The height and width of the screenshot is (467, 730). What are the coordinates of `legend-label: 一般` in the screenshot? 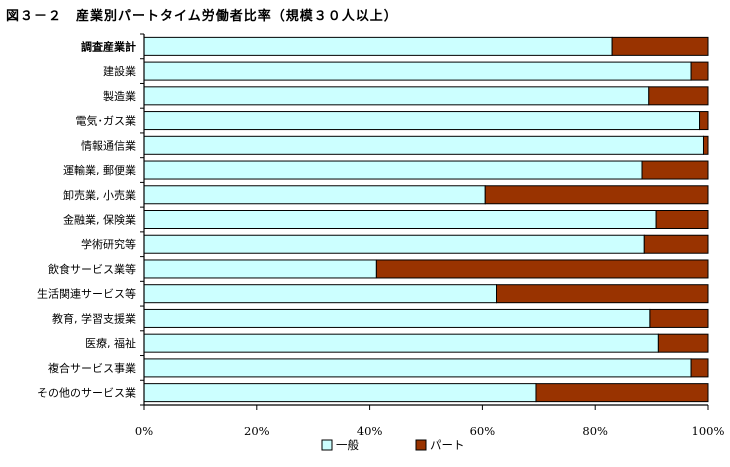 It's located at (347, 445).